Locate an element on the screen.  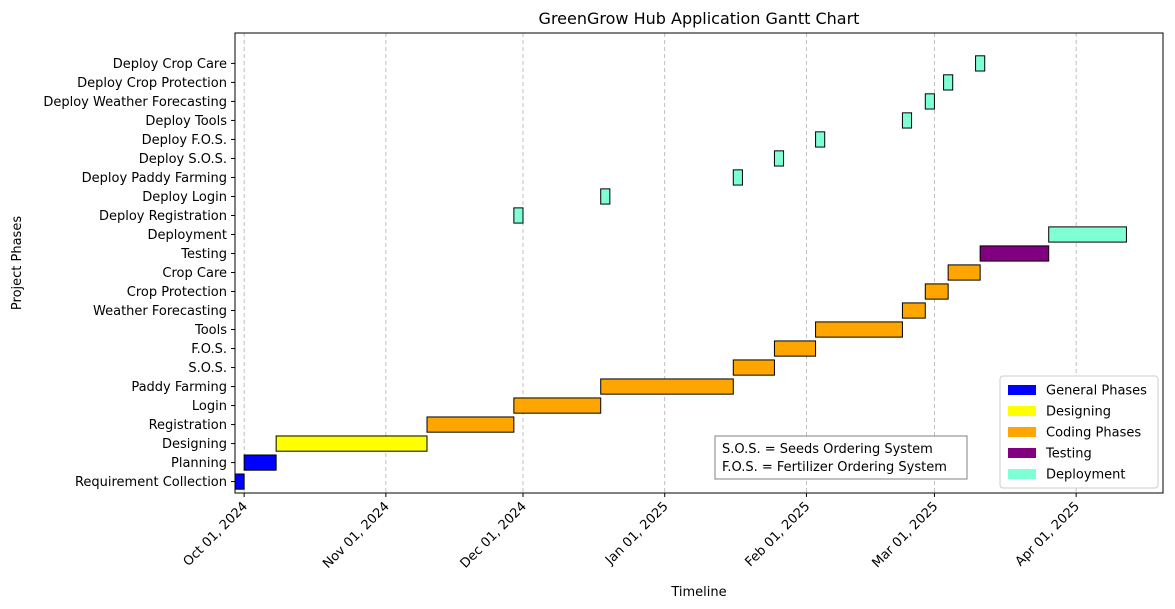
y-tick-label: Testing is located at coordinates (203, 254).